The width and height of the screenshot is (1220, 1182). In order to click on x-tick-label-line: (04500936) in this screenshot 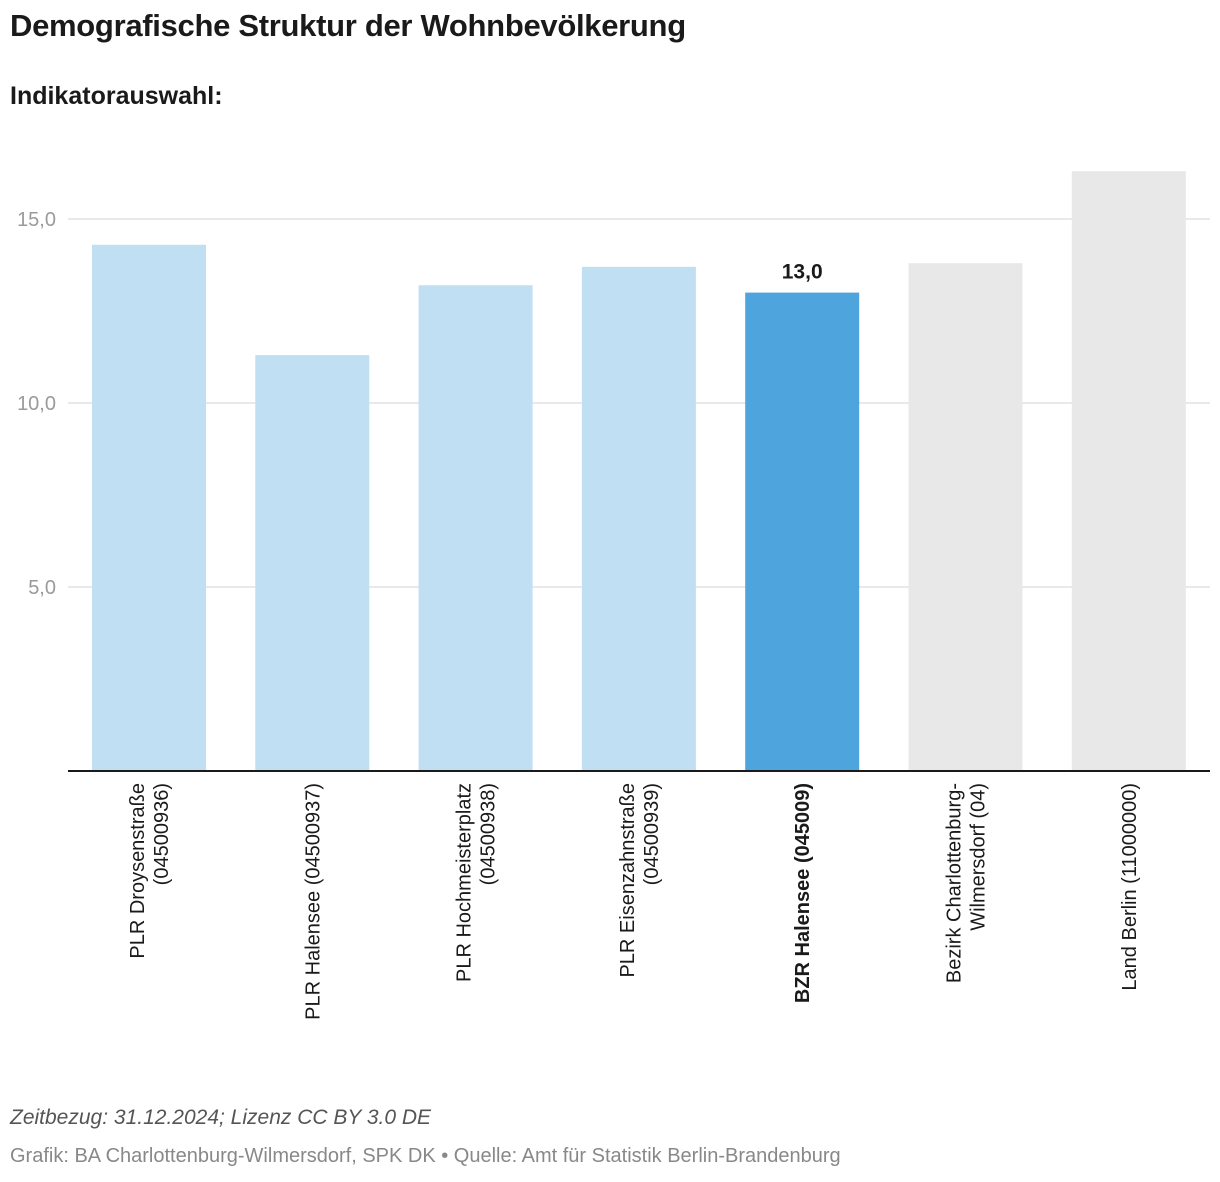, I will do `click(162, 834)`.